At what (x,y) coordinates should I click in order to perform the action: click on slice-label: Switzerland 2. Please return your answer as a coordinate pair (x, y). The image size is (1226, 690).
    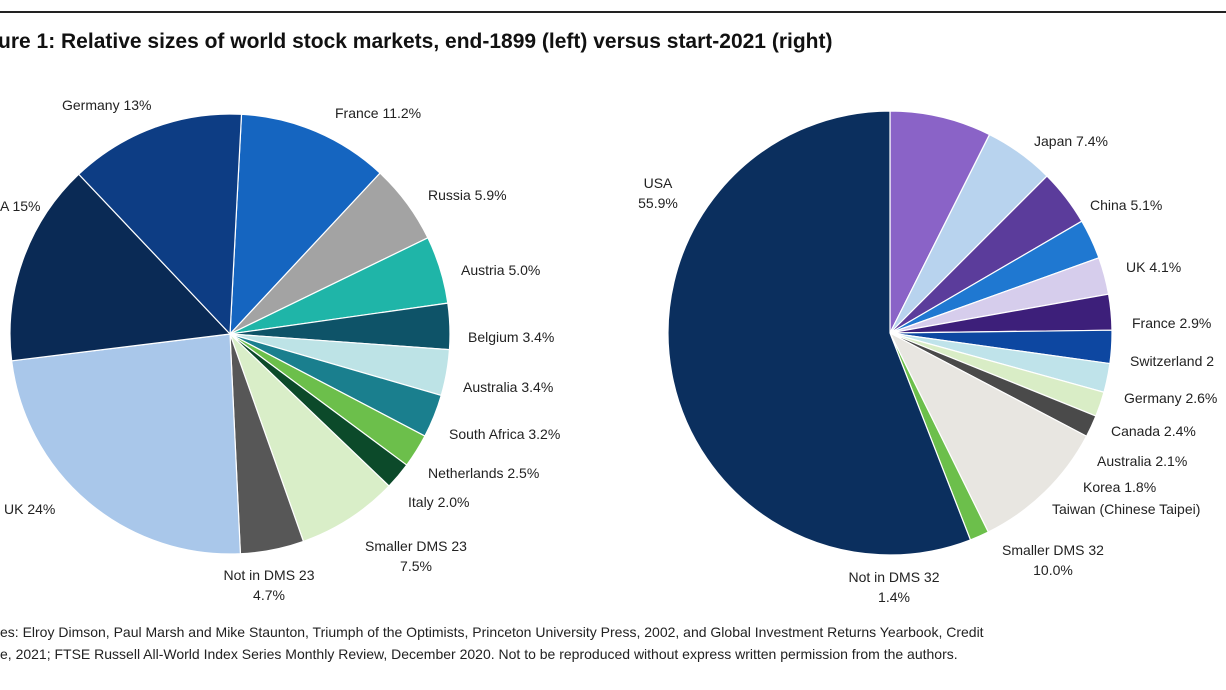
    Looking at the image, I should click on (1172, 361).